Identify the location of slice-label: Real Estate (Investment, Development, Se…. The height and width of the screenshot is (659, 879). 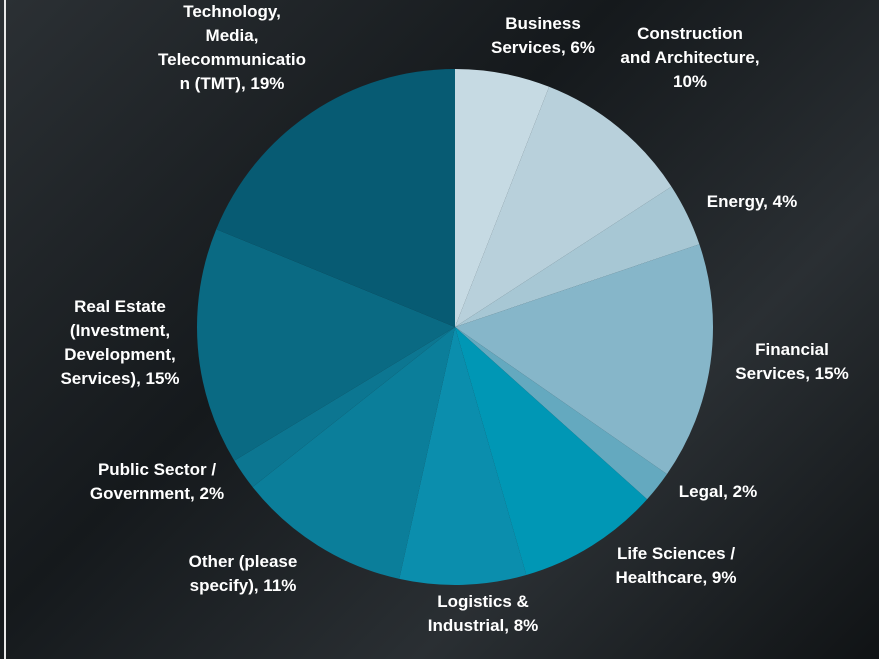
(120, 342).